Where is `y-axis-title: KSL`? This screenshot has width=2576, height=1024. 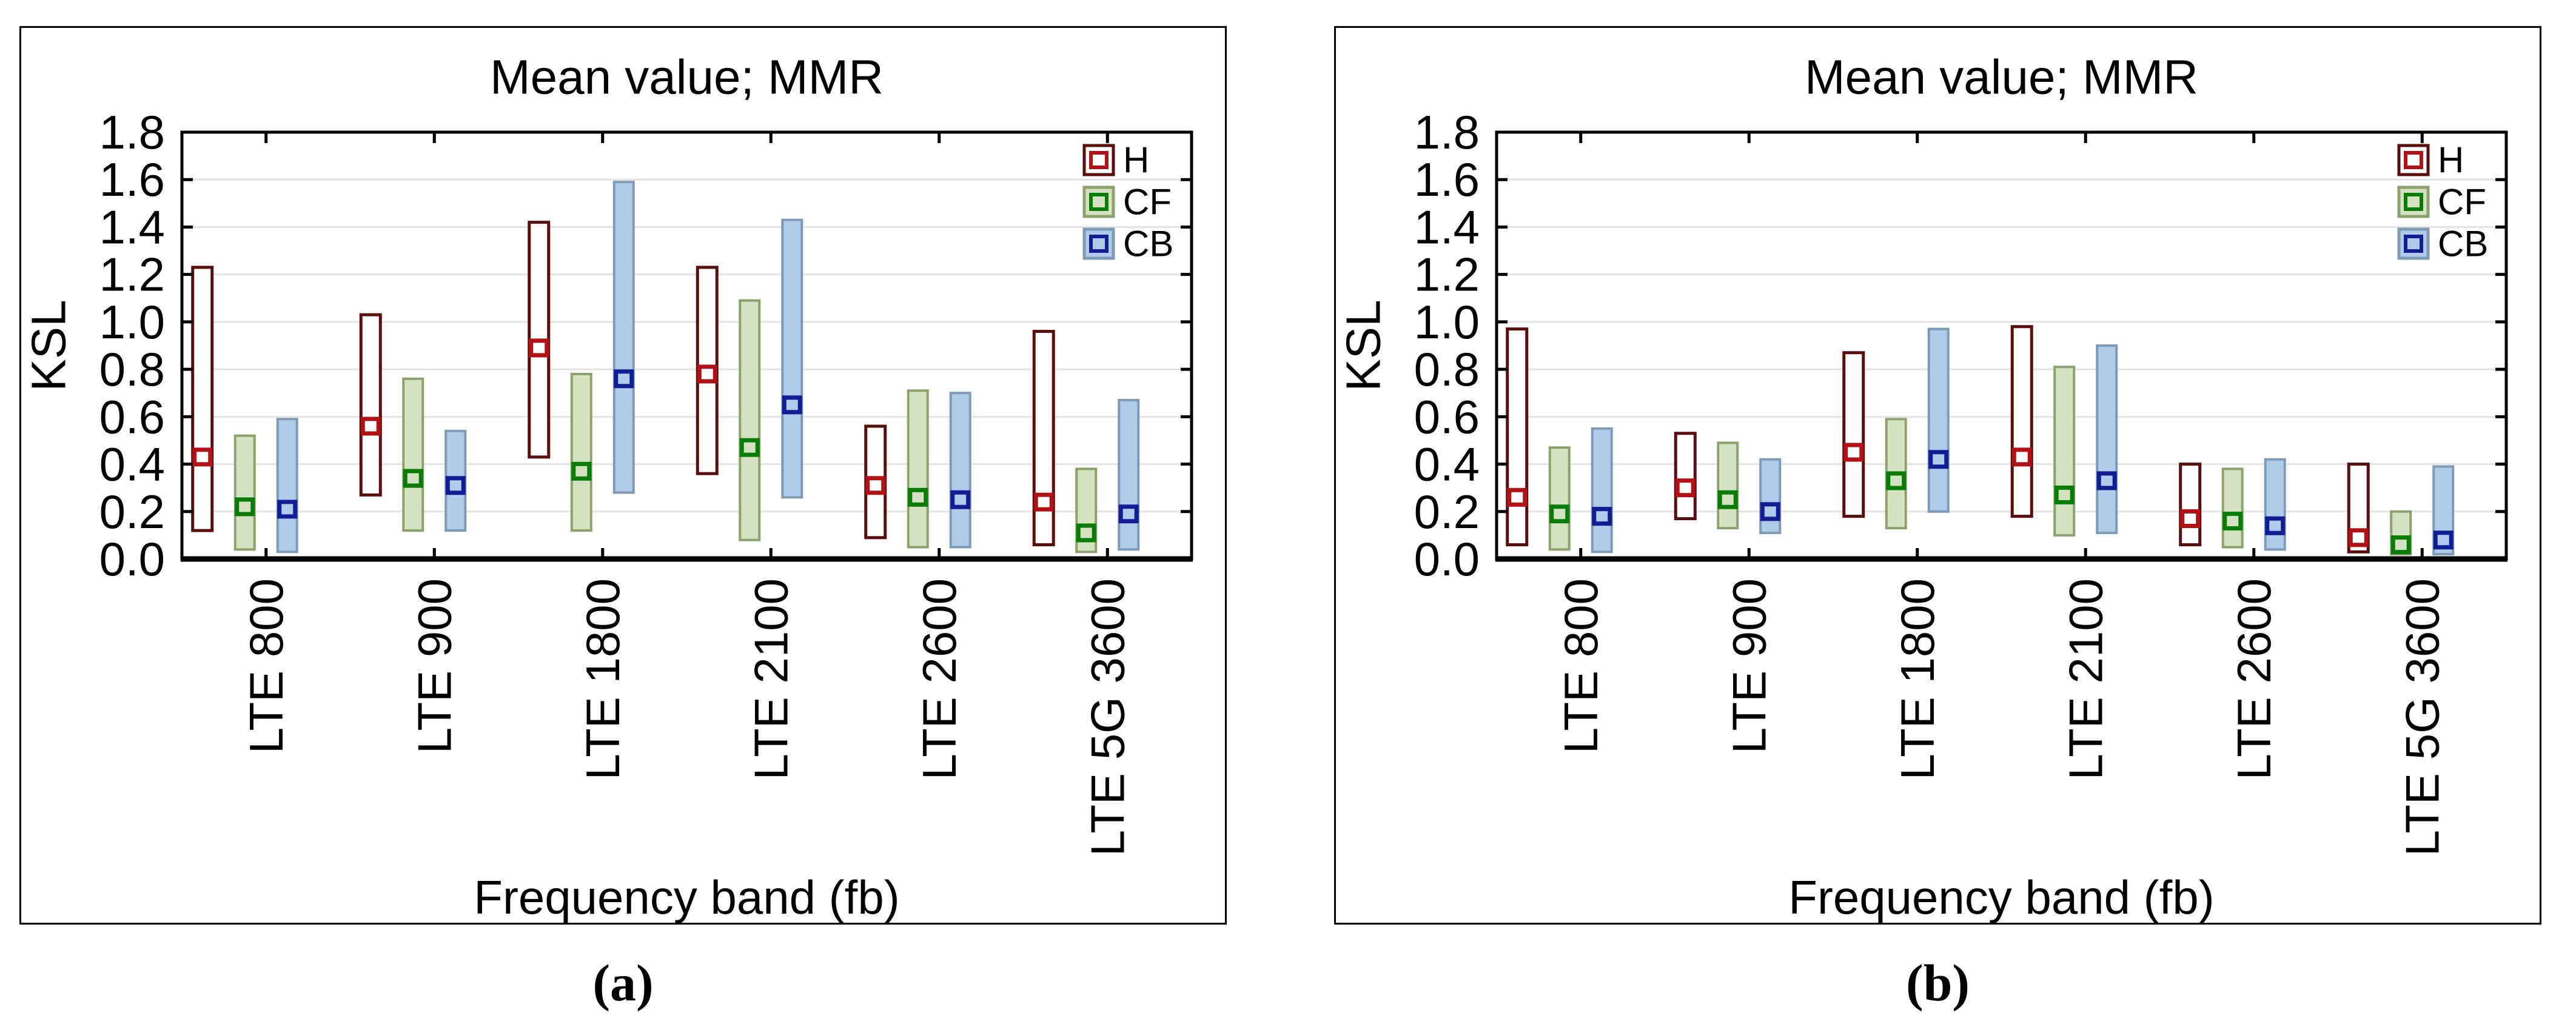 y-axis-title: KSL is located at coordinates (49, 345).